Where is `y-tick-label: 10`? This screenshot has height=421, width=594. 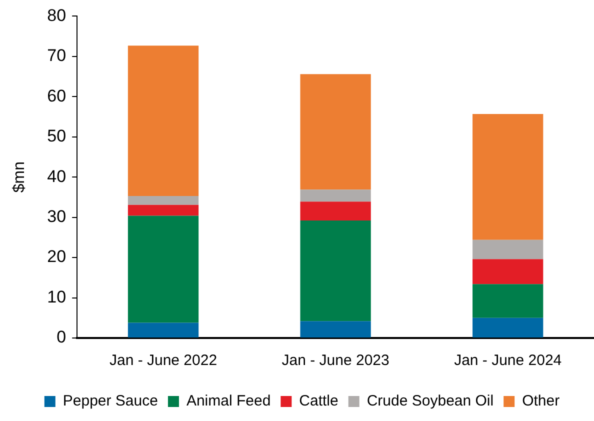 y-tick-label: 10 is located at coordinates (56, 296).